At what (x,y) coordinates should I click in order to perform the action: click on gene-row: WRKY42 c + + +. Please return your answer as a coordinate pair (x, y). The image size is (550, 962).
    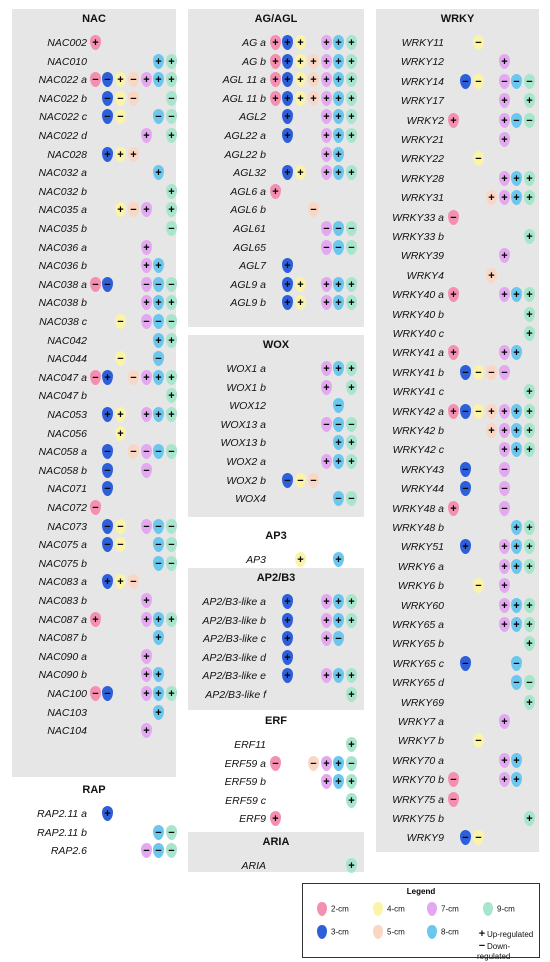
    Looking at the image, I should click on (457, 450).